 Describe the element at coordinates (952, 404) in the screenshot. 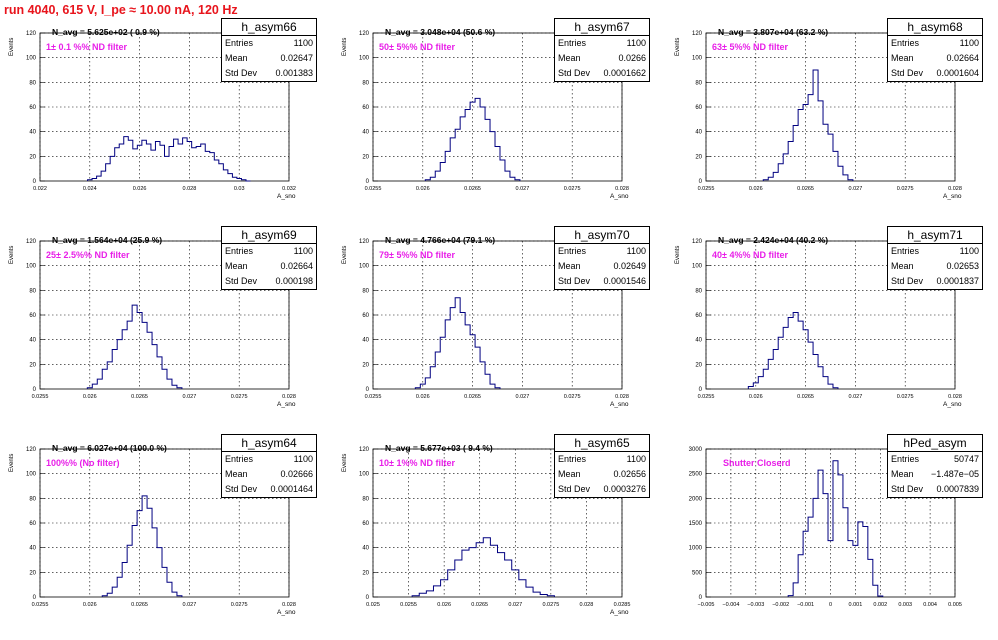

I see `x-axis-title: A_sno` at that location.